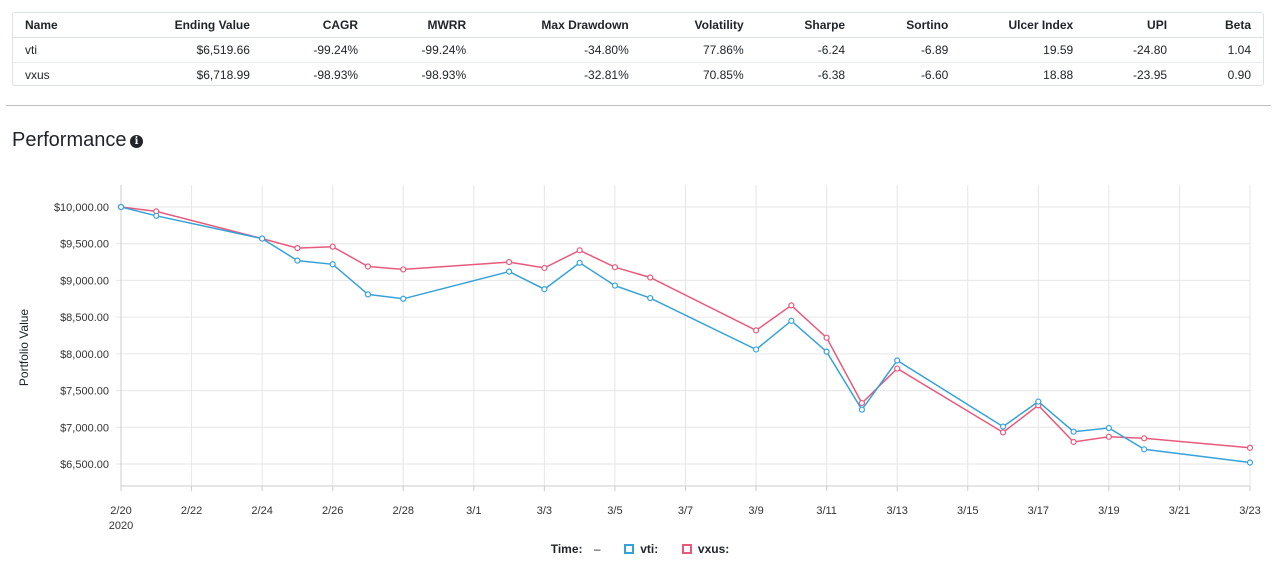  I want to click on cell-sharpe: -6.38, so click(831, 75).